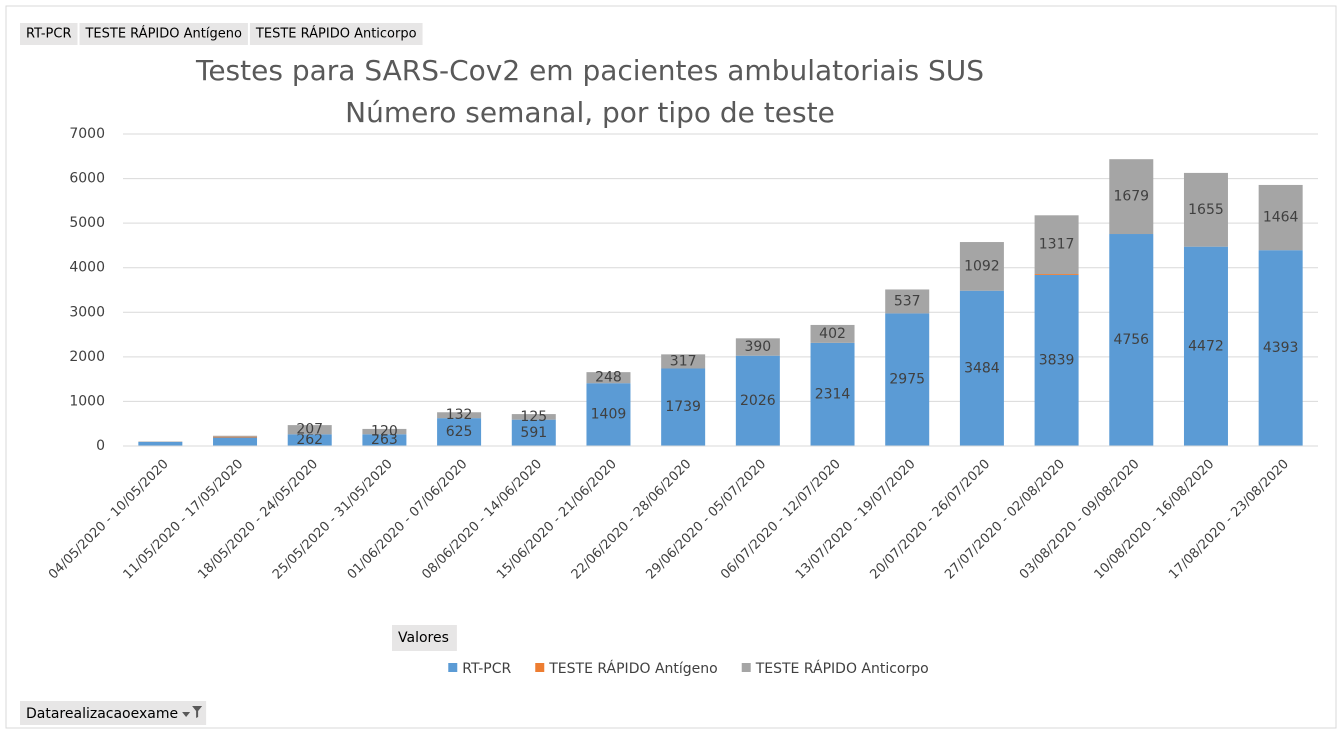 The height and width of the screenshot is (734, 1341). I want to click on filter-button-label: Datarealizacaoexame, so click(102, 714).